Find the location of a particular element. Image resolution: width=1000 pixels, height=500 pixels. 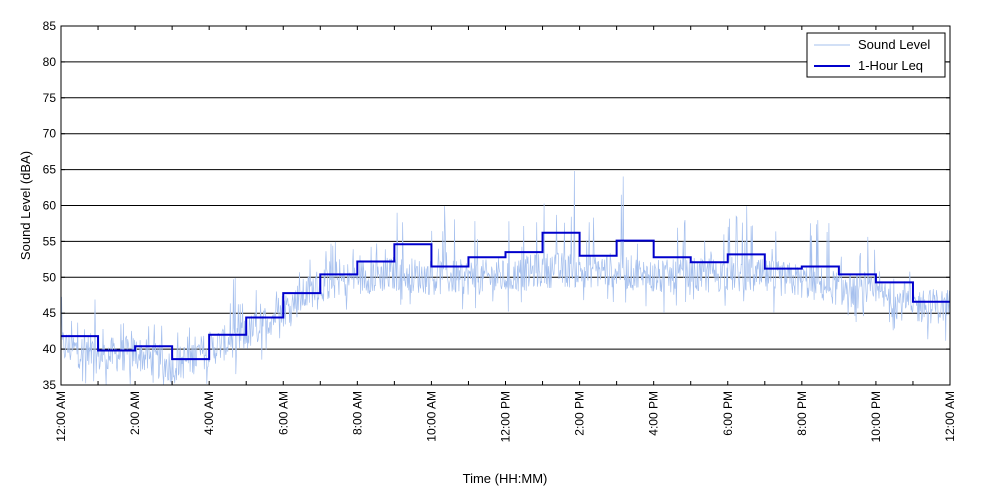

x-tick-label: 2:00 PM is located at coordinates (580, 413).